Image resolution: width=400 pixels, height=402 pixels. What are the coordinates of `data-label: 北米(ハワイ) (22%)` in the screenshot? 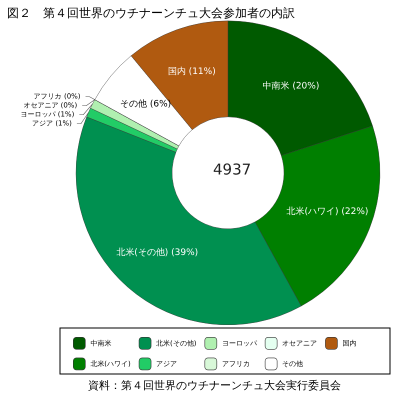 It's located at (327, 212).